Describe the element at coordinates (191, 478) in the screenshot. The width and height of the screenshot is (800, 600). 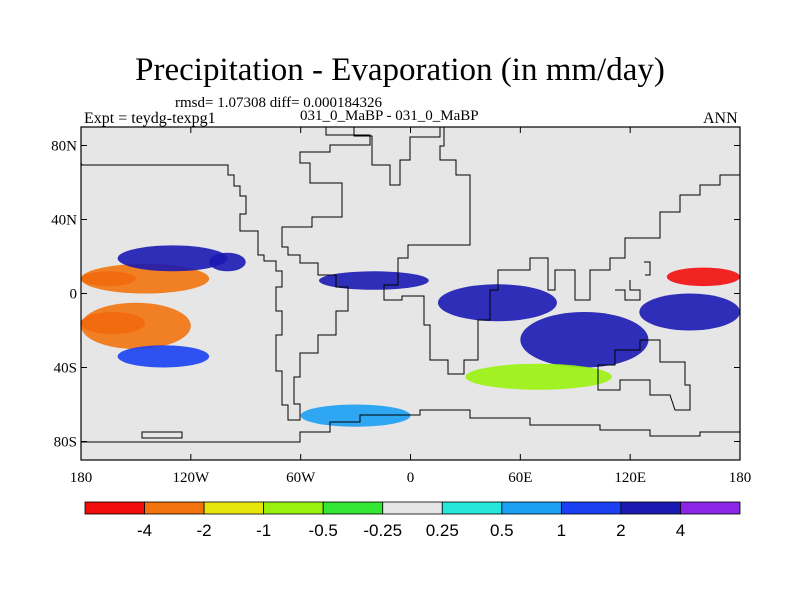
I see `x-tick-label: 120W` at that location.